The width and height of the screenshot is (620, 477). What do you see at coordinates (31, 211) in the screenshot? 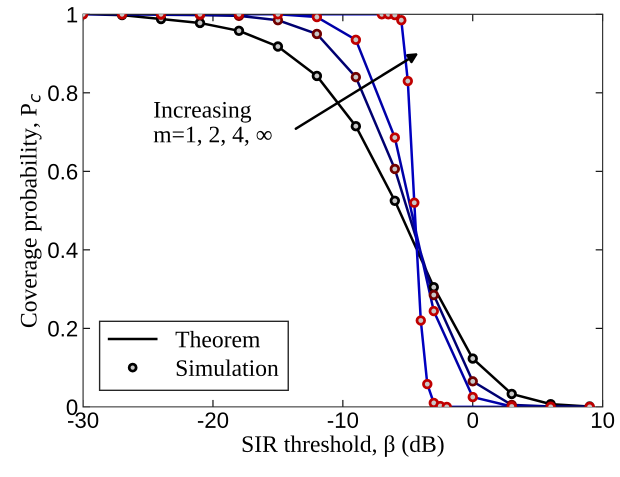
I see `y-axis-title: Coverage probability, P$_{c}$` at bounding box center [31, 211].